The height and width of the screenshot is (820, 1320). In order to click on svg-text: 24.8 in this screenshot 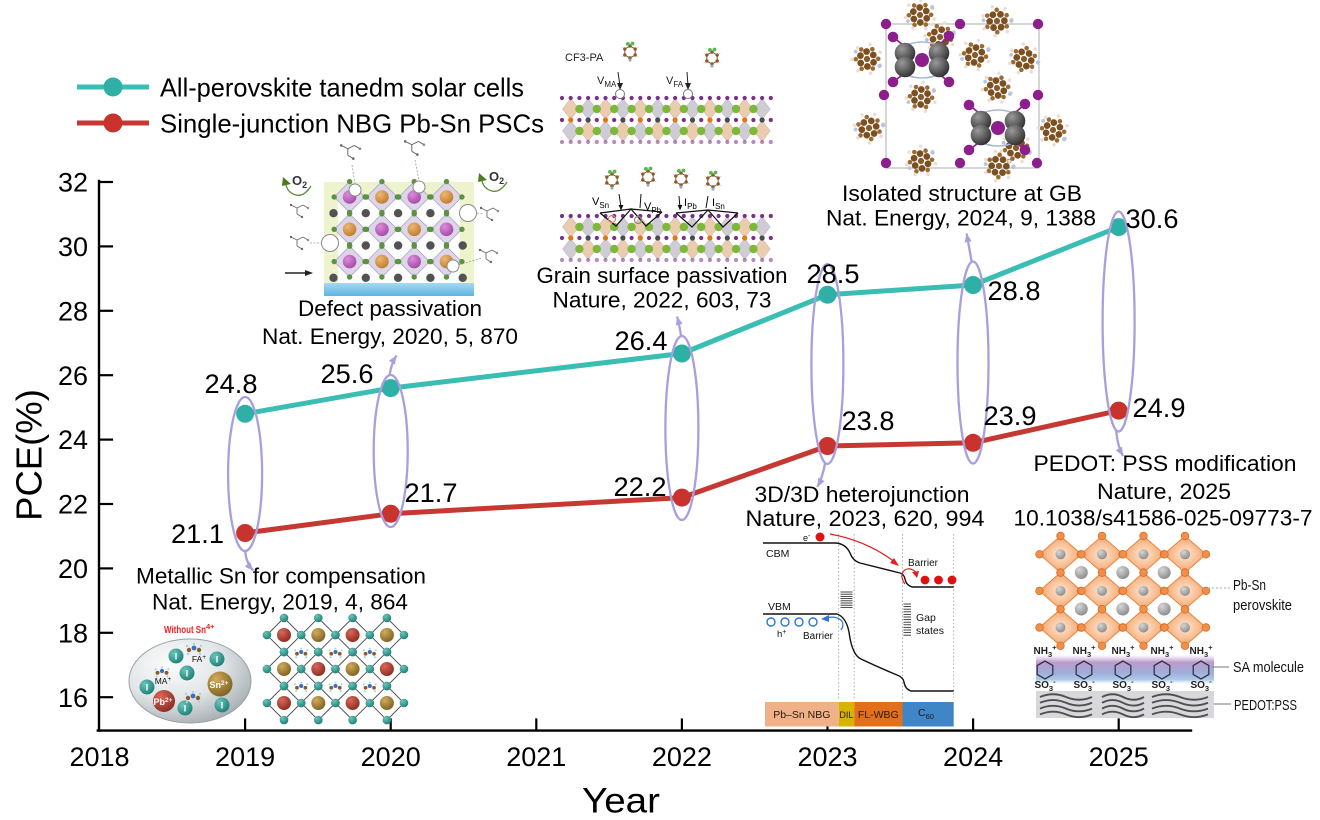, I will do `click(231, 384)`.